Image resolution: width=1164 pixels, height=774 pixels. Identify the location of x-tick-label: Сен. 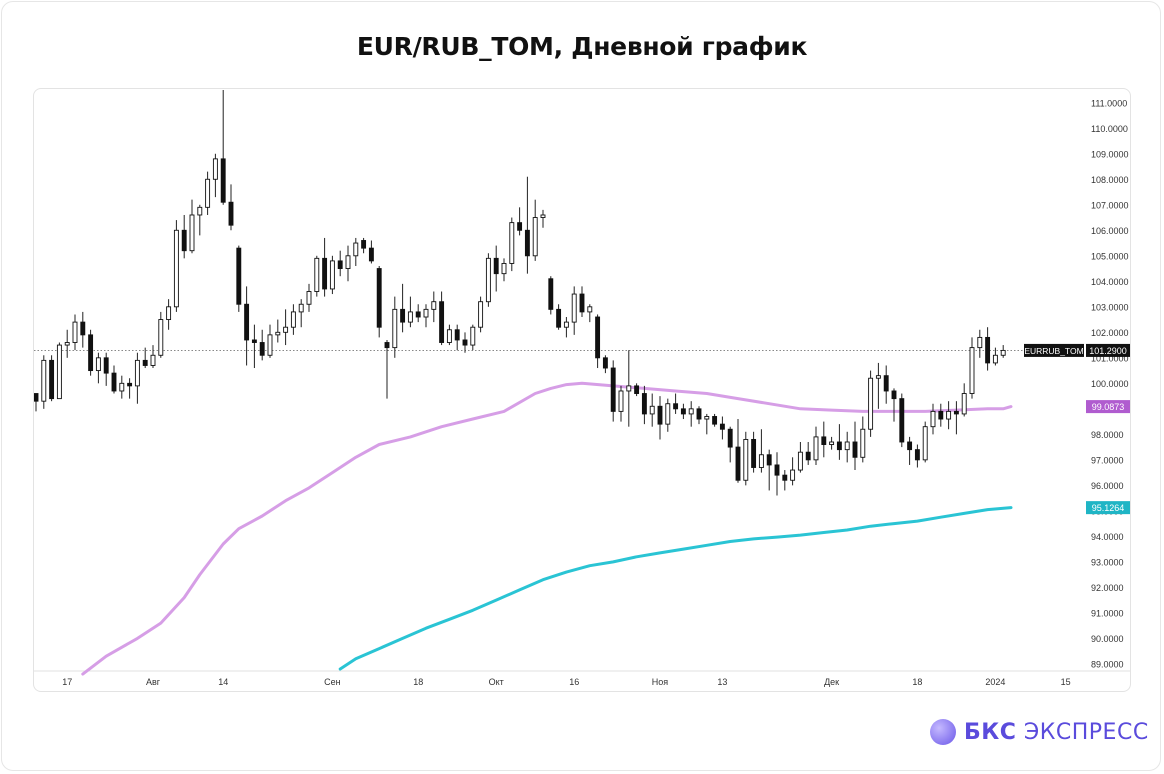
(332, 682).